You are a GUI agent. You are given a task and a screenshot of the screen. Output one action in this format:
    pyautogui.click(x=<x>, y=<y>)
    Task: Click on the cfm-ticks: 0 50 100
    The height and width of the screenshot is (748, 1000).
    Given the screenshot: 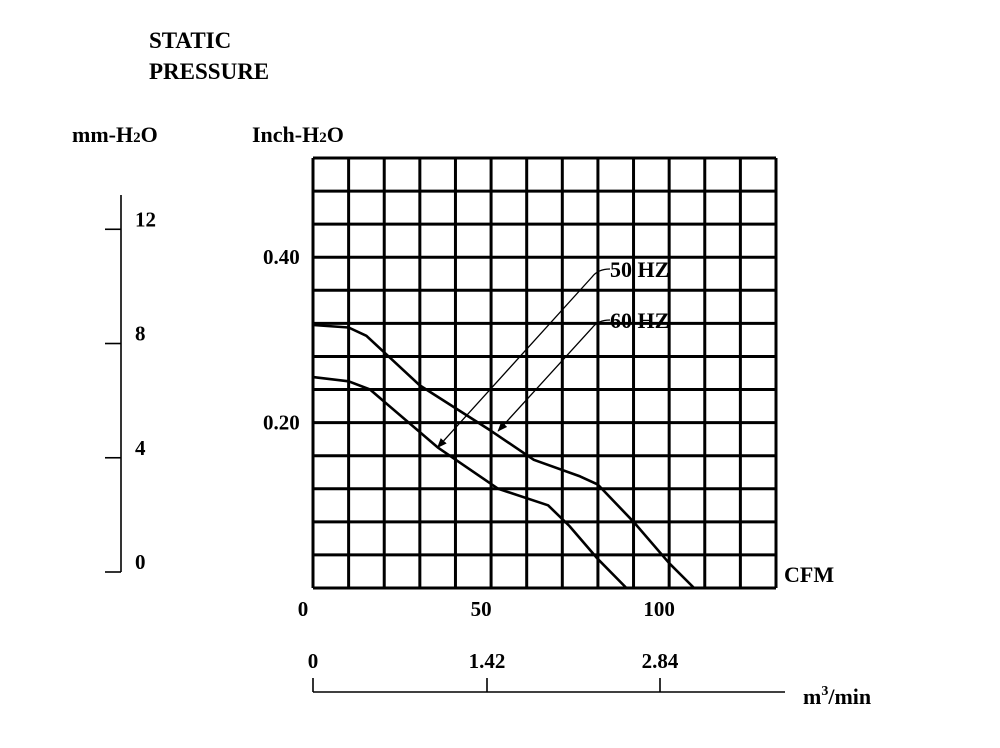 What is the action you would take?
    pyautogui.click(x=486, y=609)
    